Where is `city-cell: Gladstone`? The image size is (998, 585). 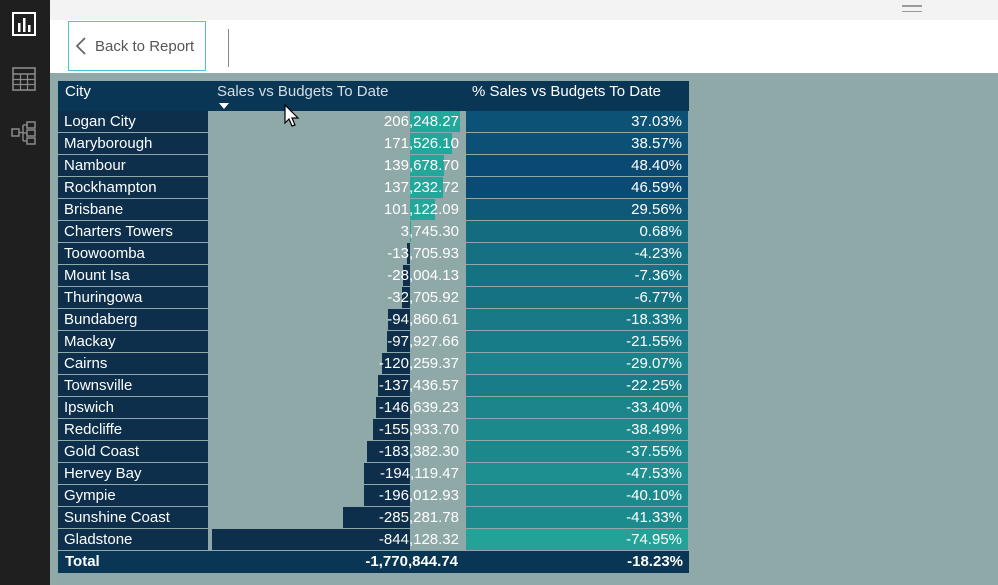 city-cell: Gladstone is located at coordinates (133, 539).